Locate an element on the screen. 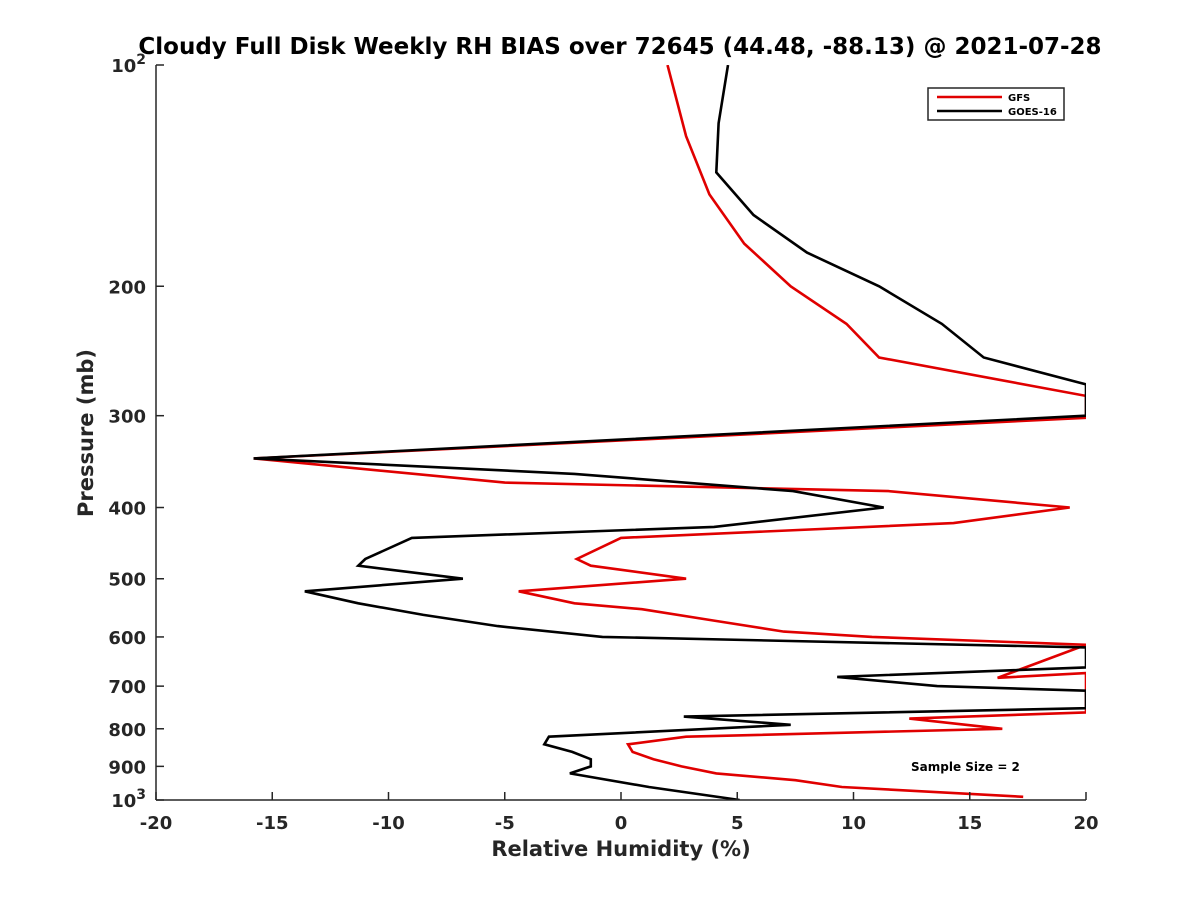  x-tick-label: -10 is located at coordinates (388, 823).